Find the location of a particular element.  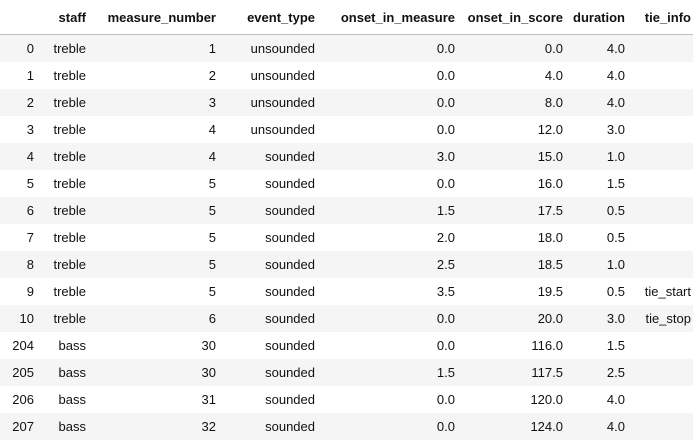

onset-in-measure-cell: 2.5 is located at coordinates (389, 264).